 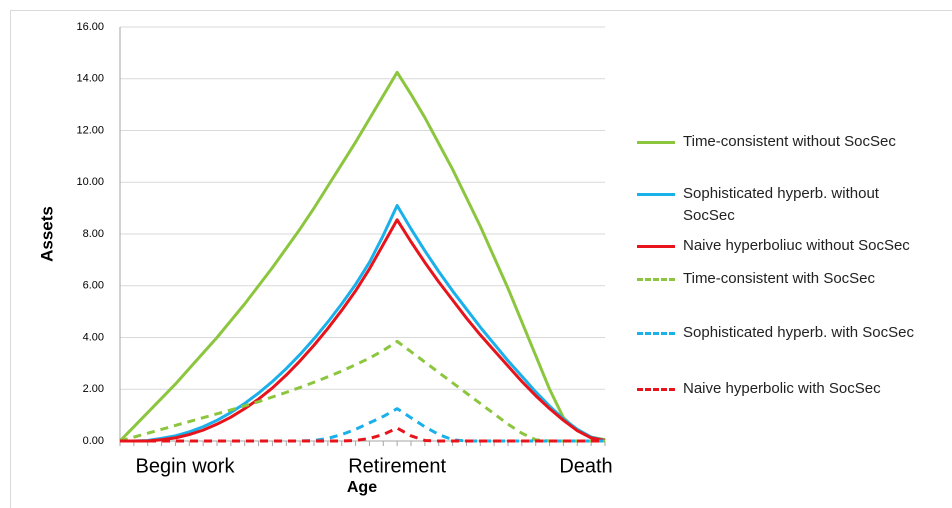 I want to click on y-tick-label: 14.00, so click(x=90, y=79).